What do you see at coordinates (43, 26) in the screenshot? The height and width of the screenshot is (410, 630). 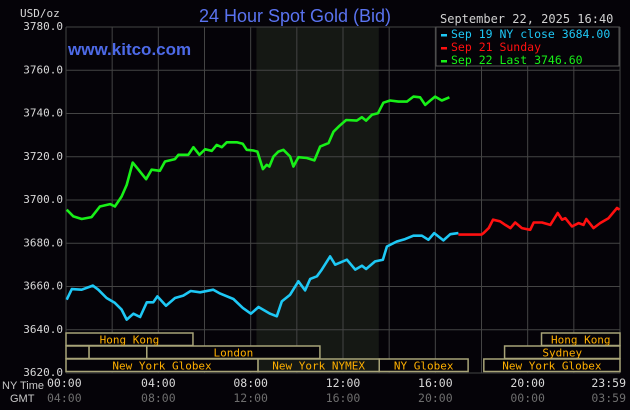 I see `y-tick-label: 3780.0` at bounding box center [43, 26].